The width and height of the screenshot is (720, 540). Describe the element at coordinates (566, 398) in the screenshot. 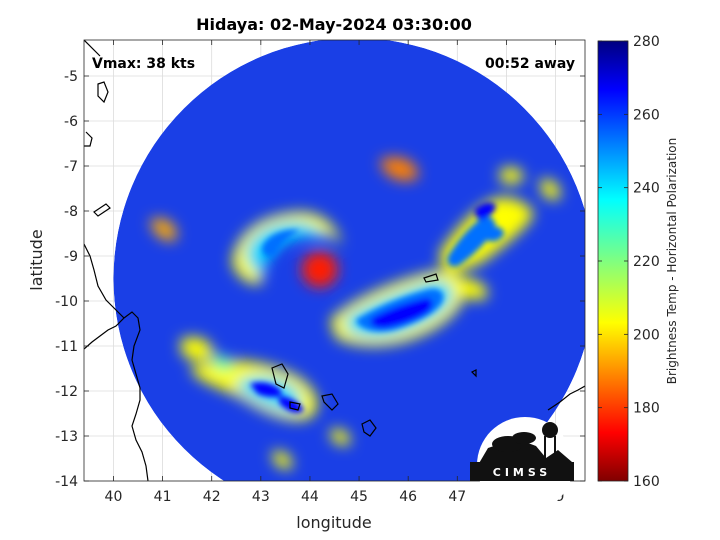

I see `madagascar-coast` at that location.